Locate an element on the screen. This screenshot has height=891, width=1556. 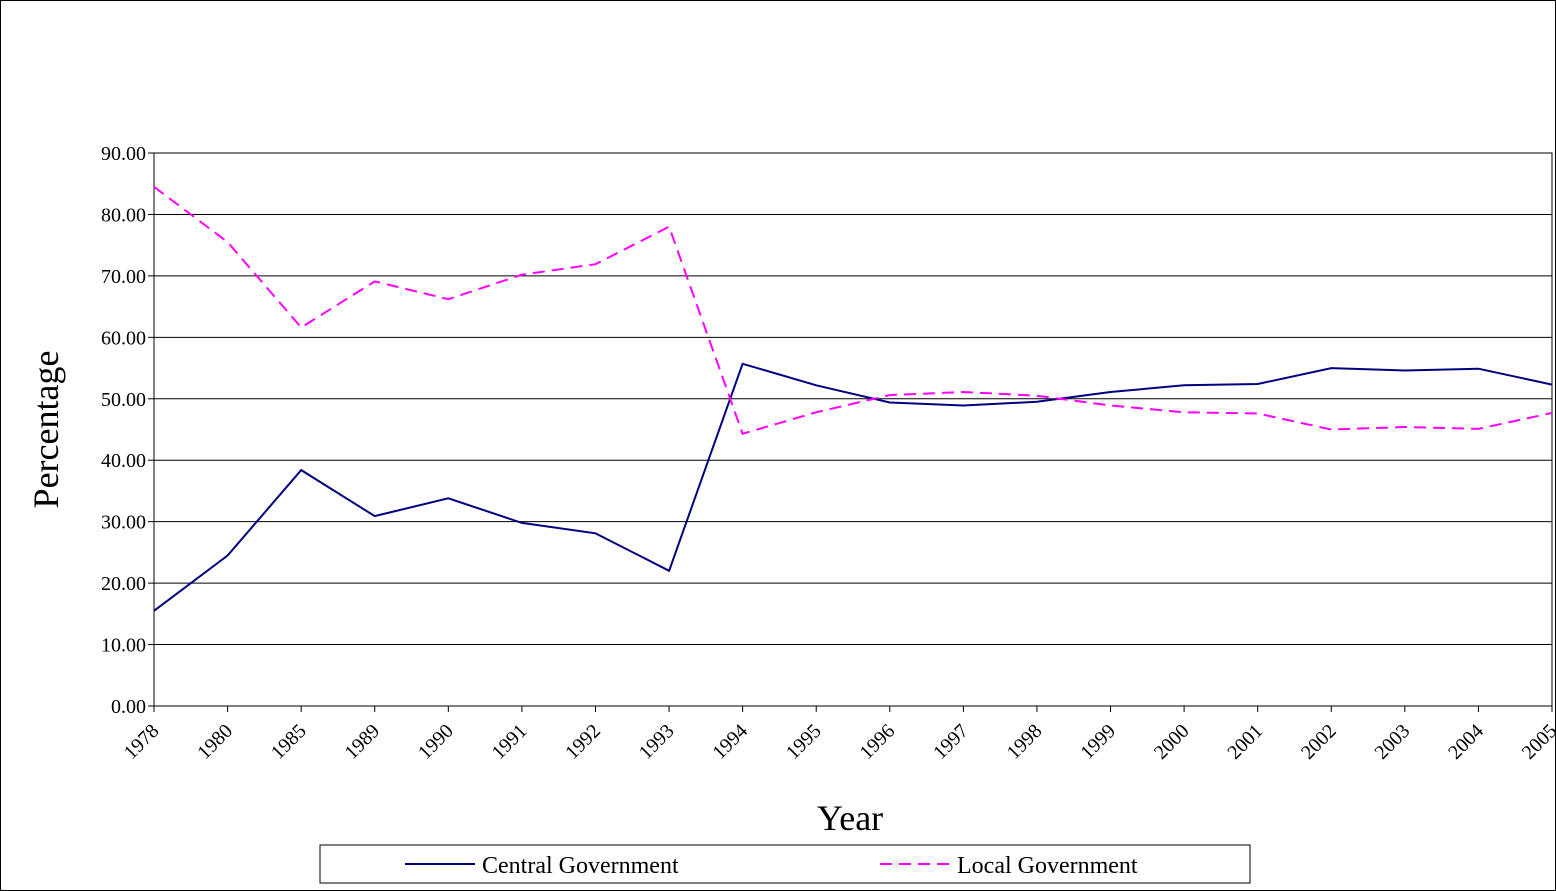
y-tick-label: 70.00 is located at coordinates (123, 277).